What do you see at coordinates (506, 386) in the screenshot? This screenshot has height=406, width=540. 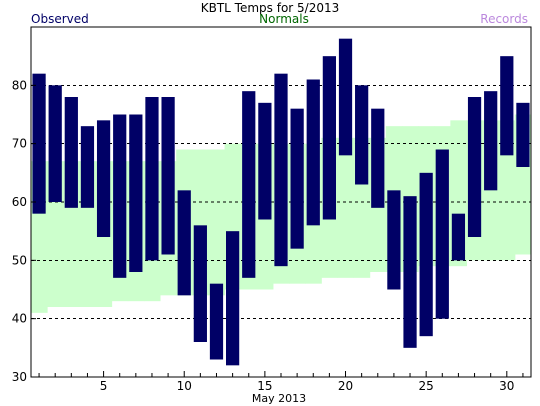 I see `x-tick-label-30: 30` at bounding box center [506, 386].